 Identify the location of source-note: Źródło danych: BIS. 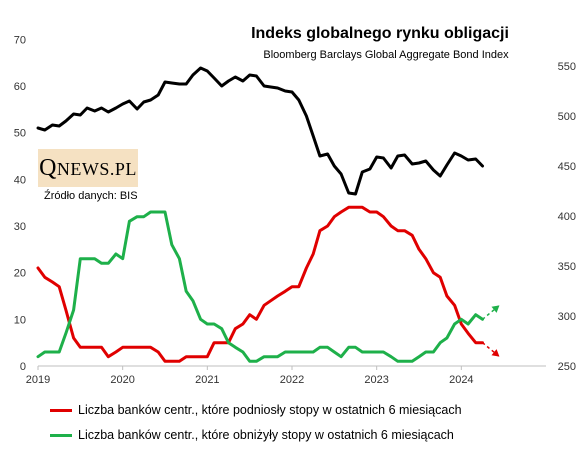
(91, 196).